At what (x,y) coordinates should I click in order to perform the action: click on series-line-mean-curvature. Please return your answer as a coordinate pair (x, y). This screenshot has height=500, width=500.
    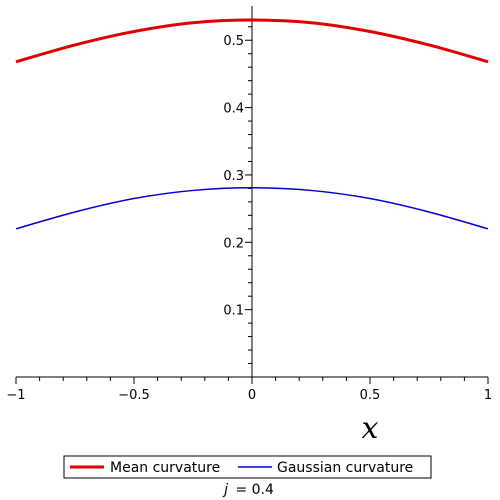
    Looking at the image, I should click on (252, 41).